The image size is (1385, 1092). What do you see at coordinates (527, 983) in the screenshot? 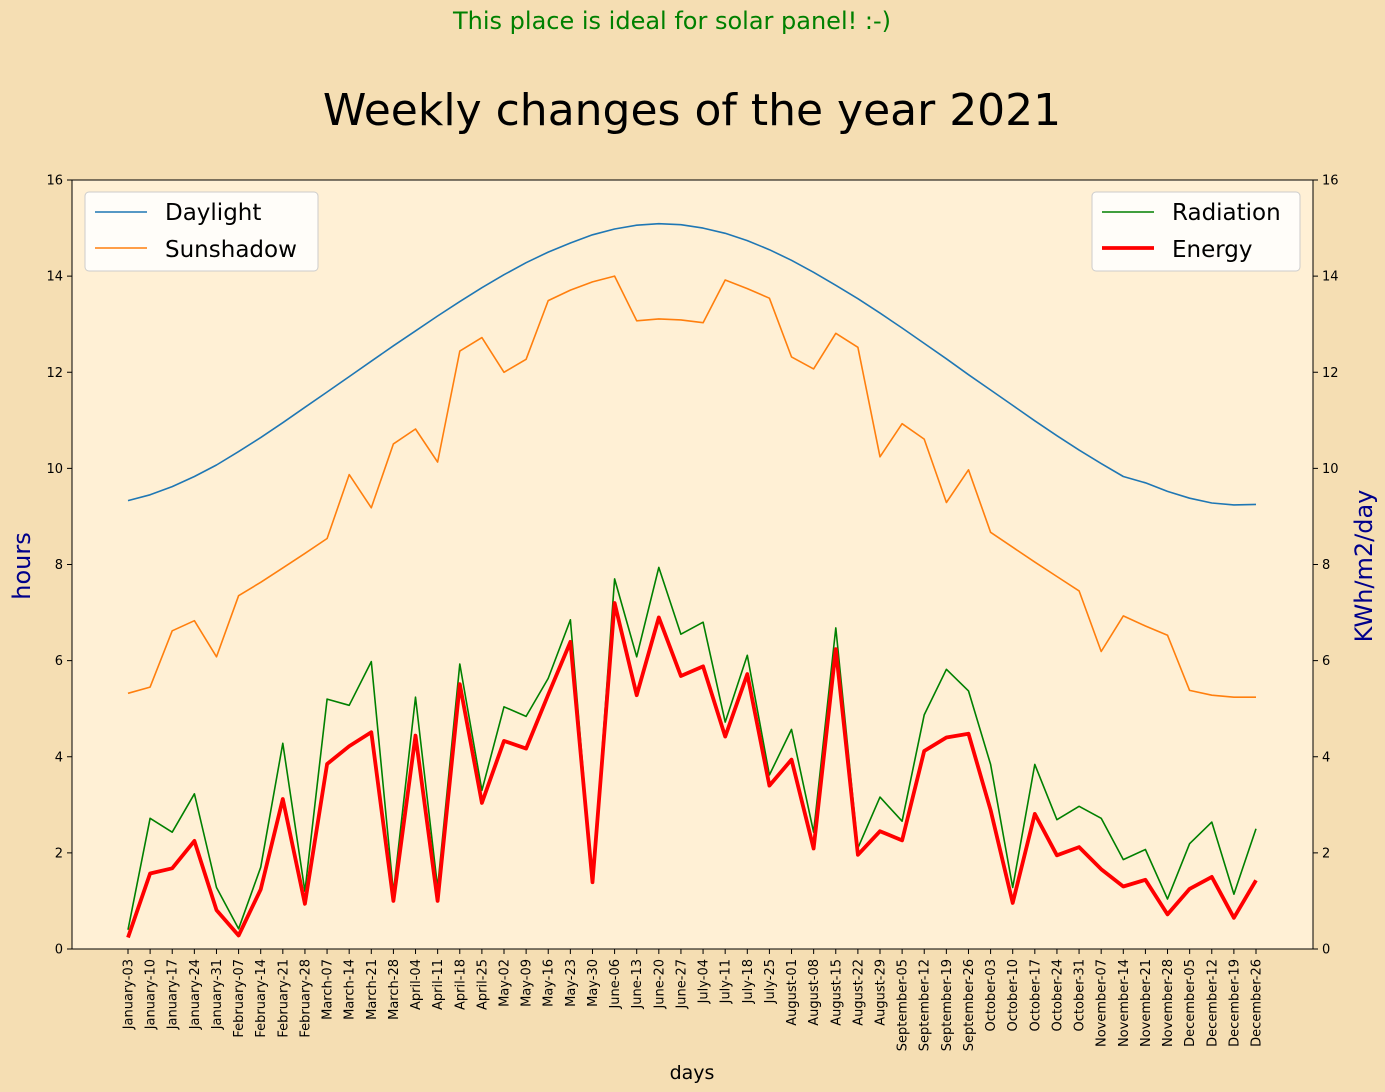
I see `x-tick-label: May-09` at bounding box center [527, 983].